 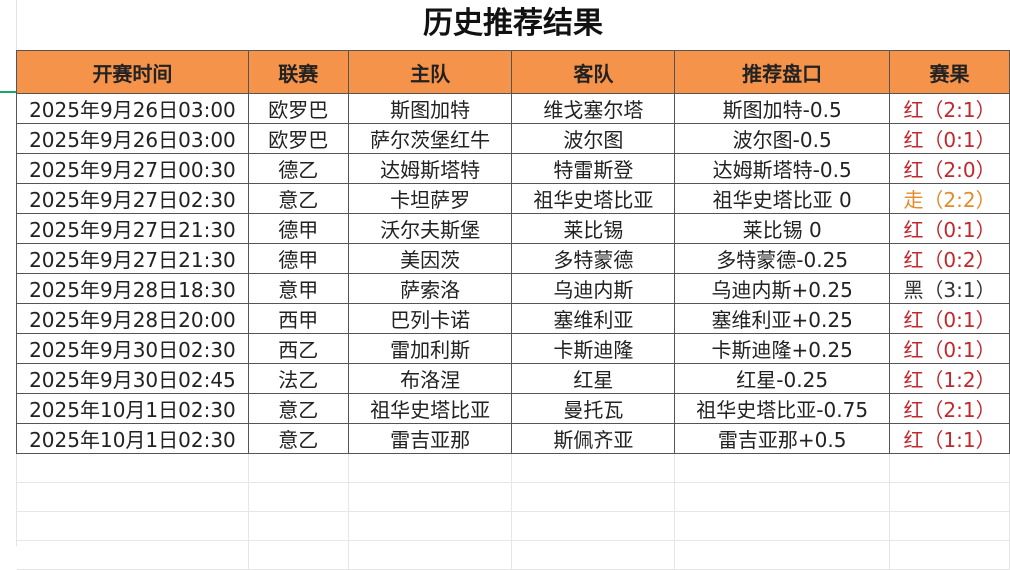 What do you see at coordinates (132, 348) in the screenshot?
I see `cell-time: 2025年9月30日02:30` at bounding box center [132, 348].